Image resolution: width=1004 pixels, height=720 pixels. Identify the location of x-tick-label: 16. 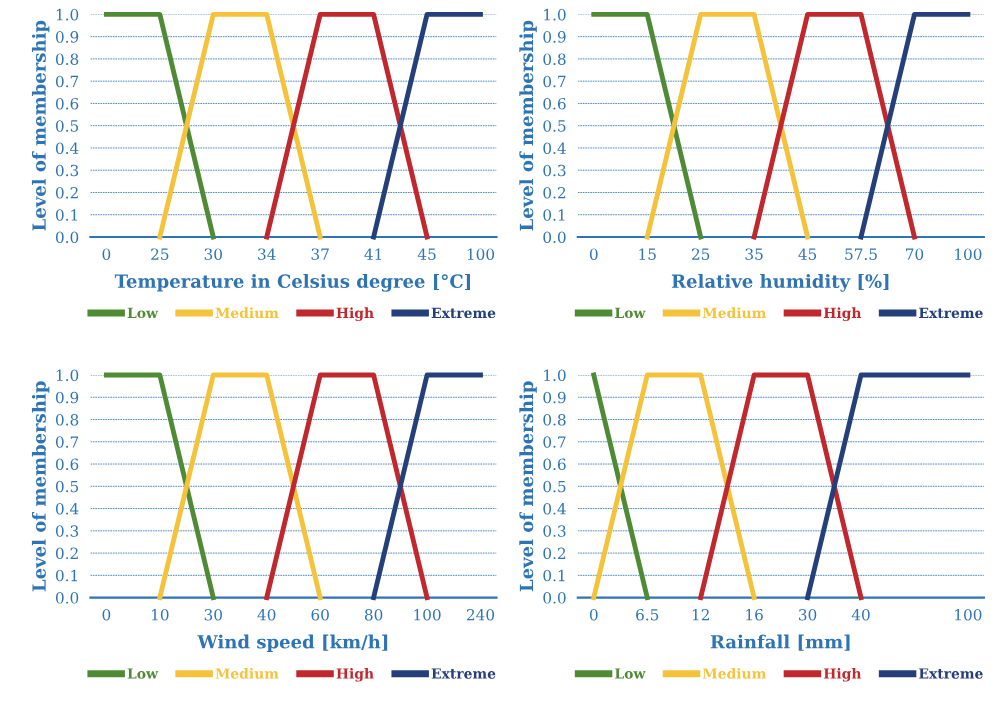
(754, 614).